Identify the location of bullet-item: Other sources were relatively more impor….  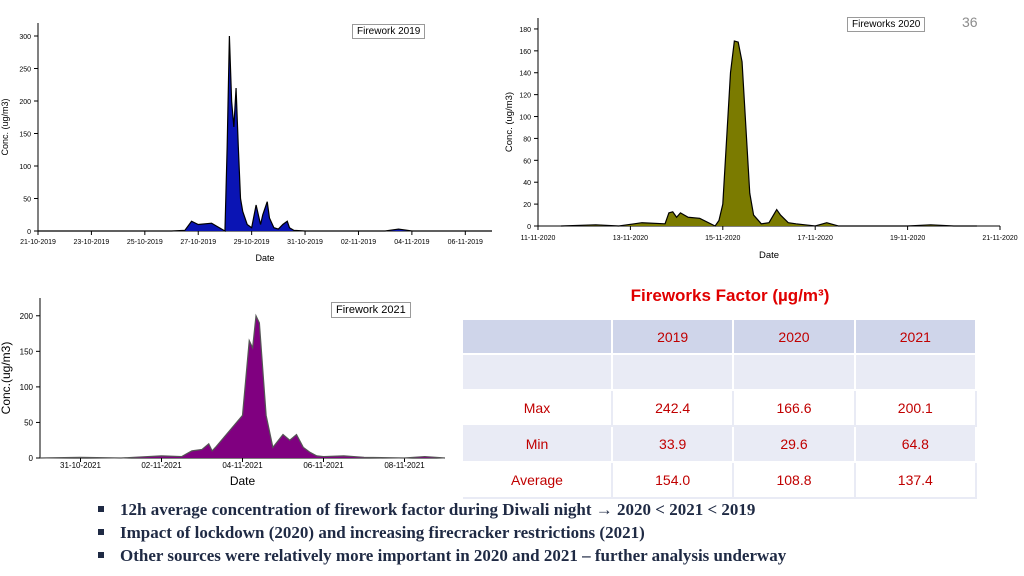
(441, 555).